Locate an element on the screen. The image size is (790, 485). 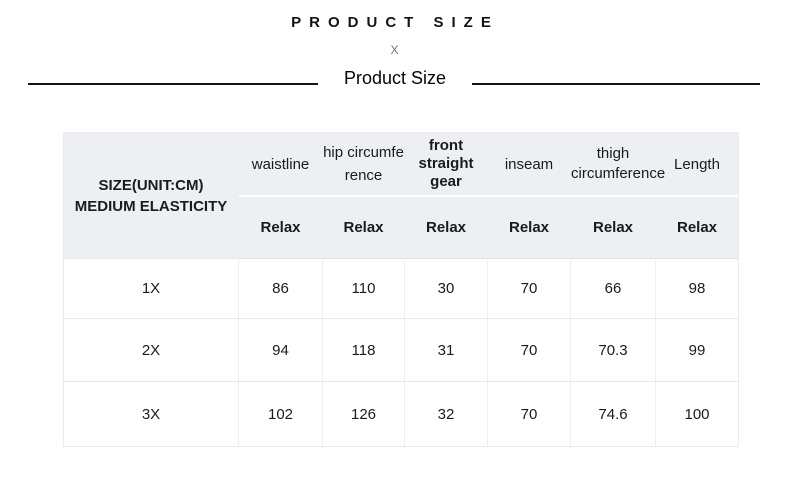
size-unit-line1: SIZE(UNIT:CM) is located at coordinates (151, 185).